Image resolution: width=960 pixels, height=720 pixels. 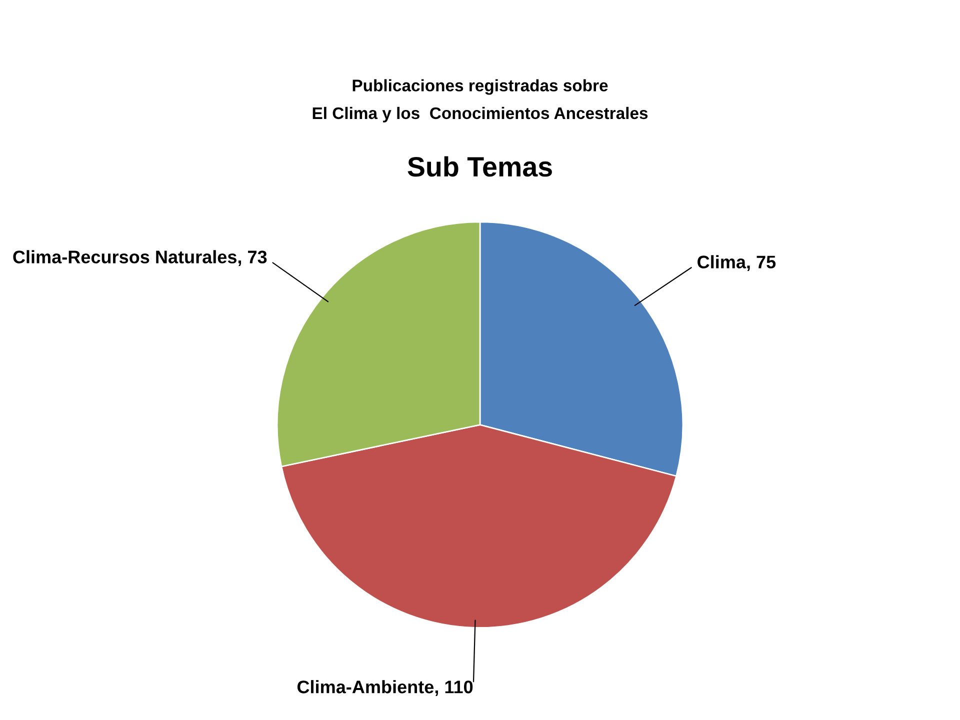 What do you see at coordinates (454, 688) in the screenshot?
I see `data-label: , 110` at bounding box center [454, 688].